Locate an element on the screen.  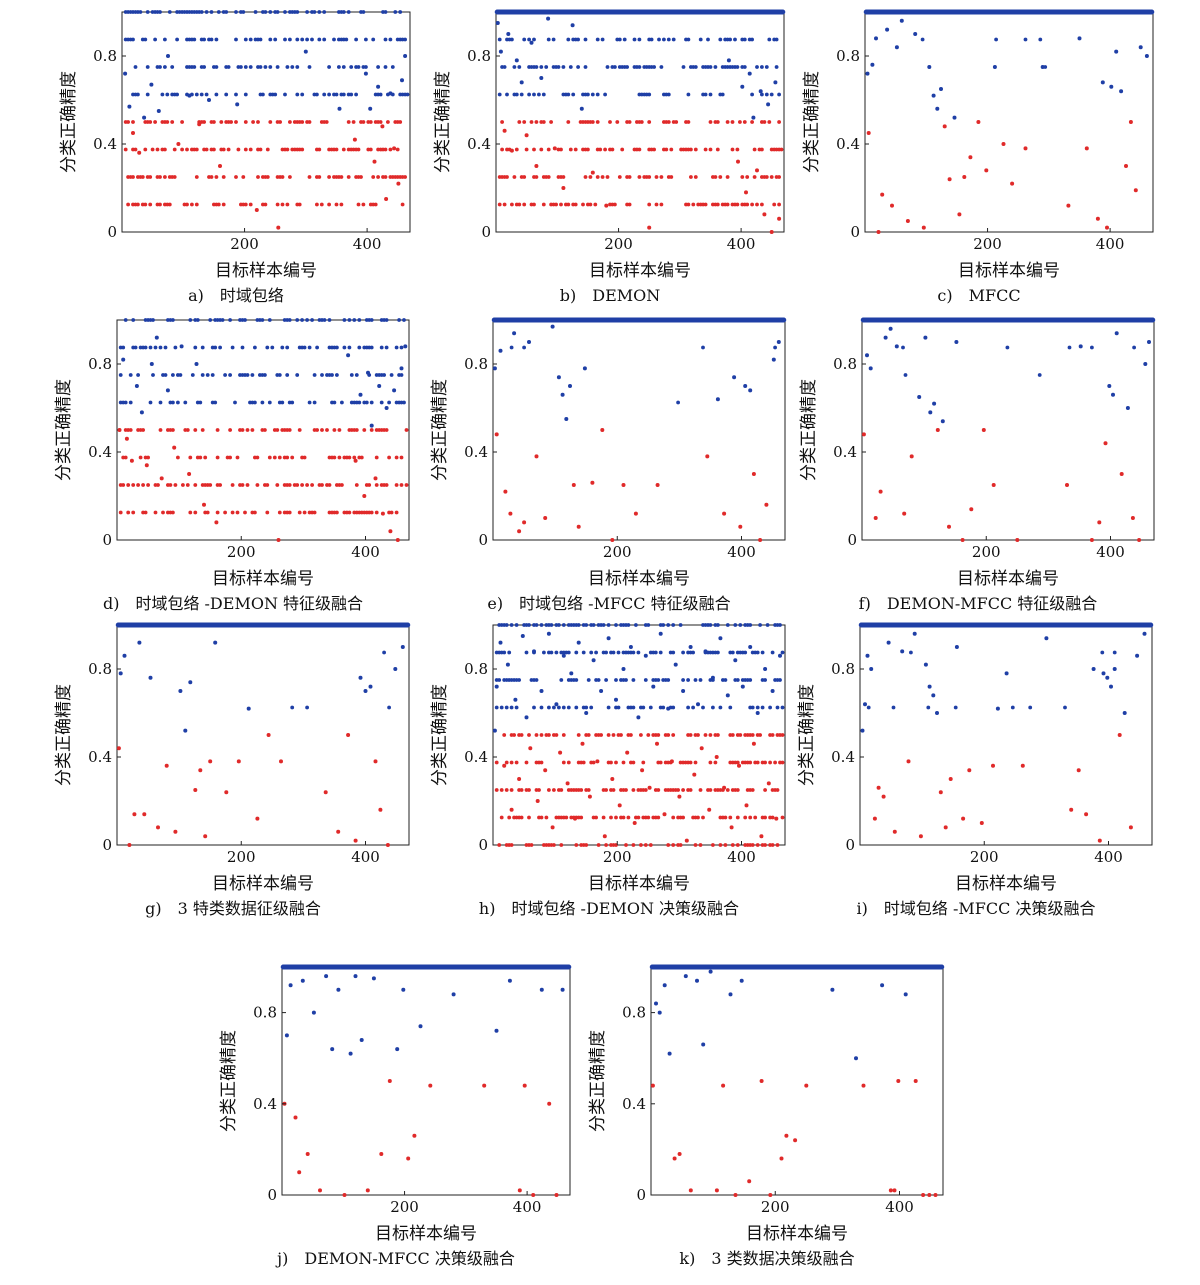
chart-a: 200 400 0 0.4 0.8 目标样本编号 分类正确精度 a) 时域包络 is located at coordinates (235, 157).